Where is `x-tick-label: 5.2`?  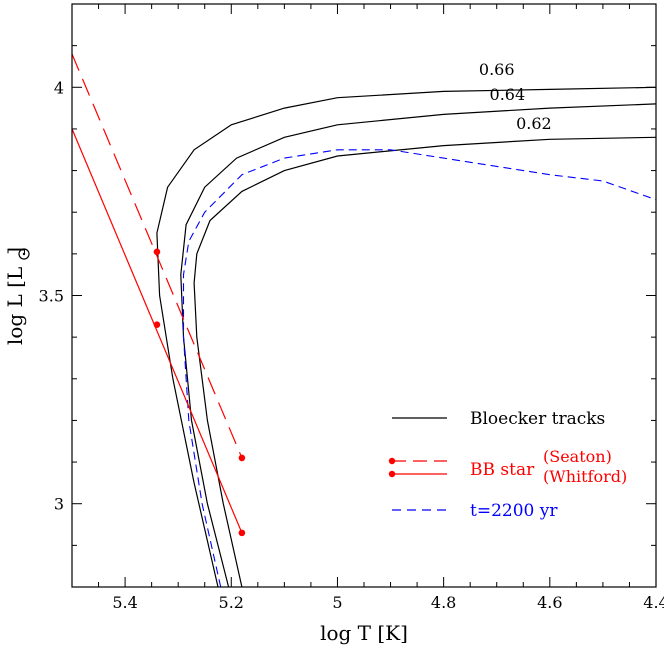
x-tick-label: 5.2 is located at coordinates (231, 602).